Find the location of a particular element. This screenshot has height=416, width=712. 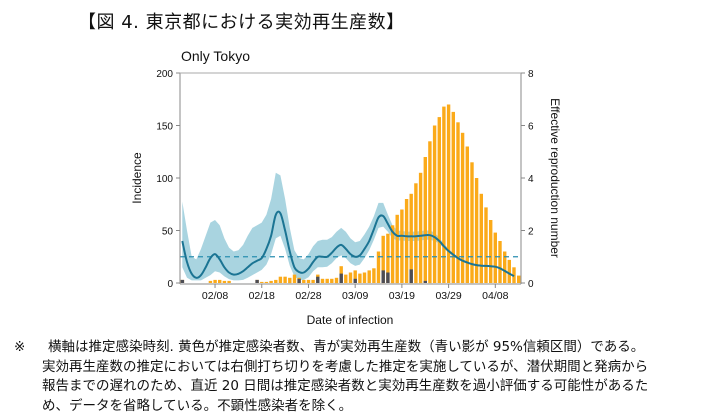

y-tick-label: 200 is located at coordinates (164, 74).